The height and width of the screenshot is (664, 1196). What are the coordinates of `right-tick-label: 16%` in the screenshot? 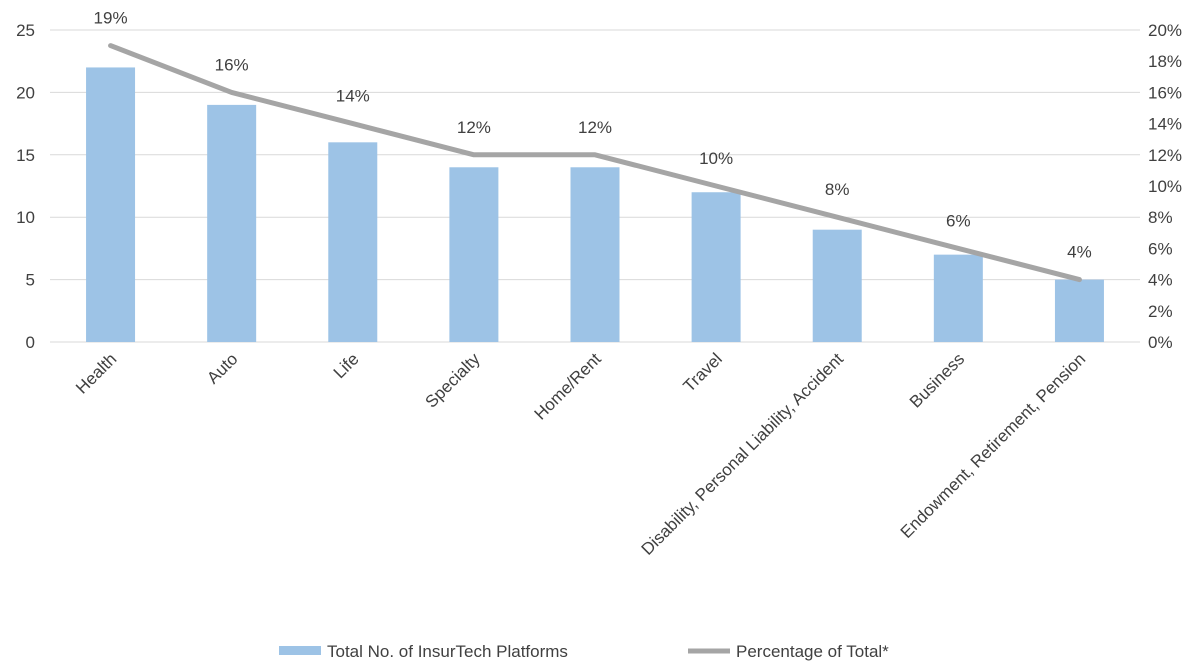 It's located at (1165, 92).